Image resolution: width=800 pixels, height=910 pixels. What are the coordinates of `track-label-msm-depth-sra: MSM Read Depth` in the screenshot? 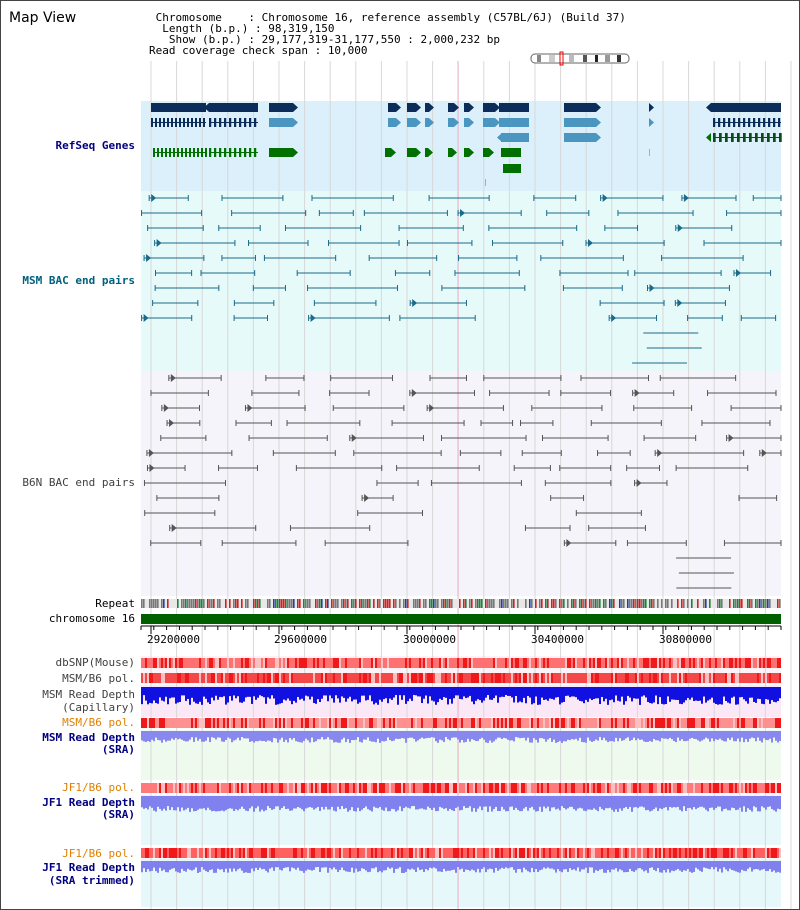 It's located at (88, 737).